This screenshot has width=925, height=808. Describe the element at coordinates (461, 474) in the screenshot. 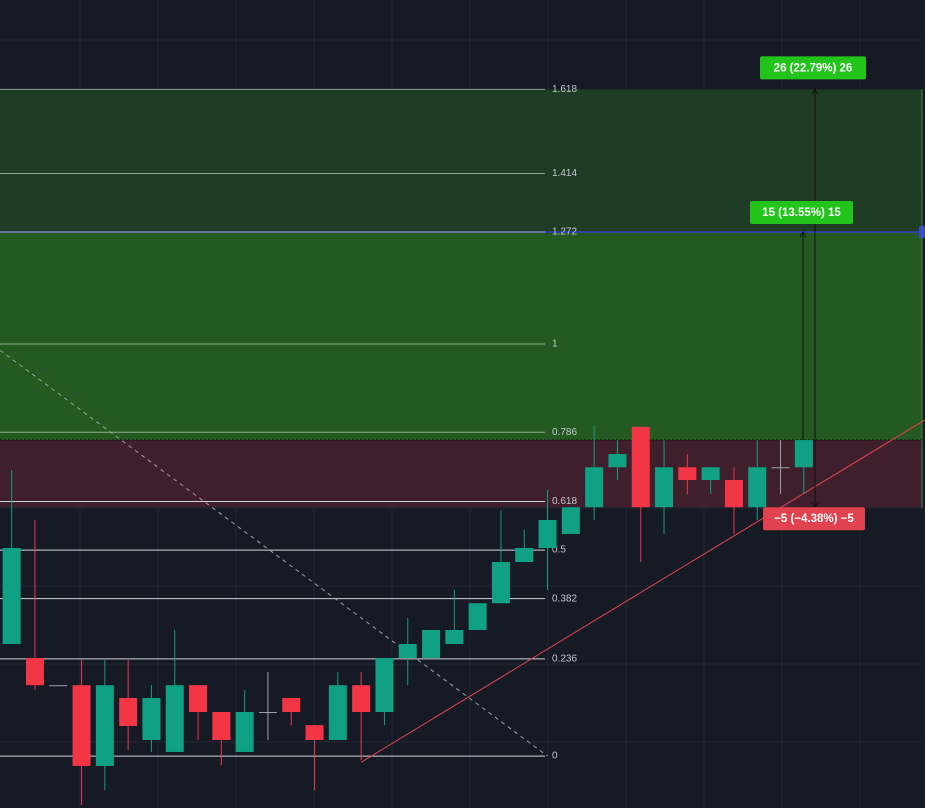

I see `stop-zone` at that location.